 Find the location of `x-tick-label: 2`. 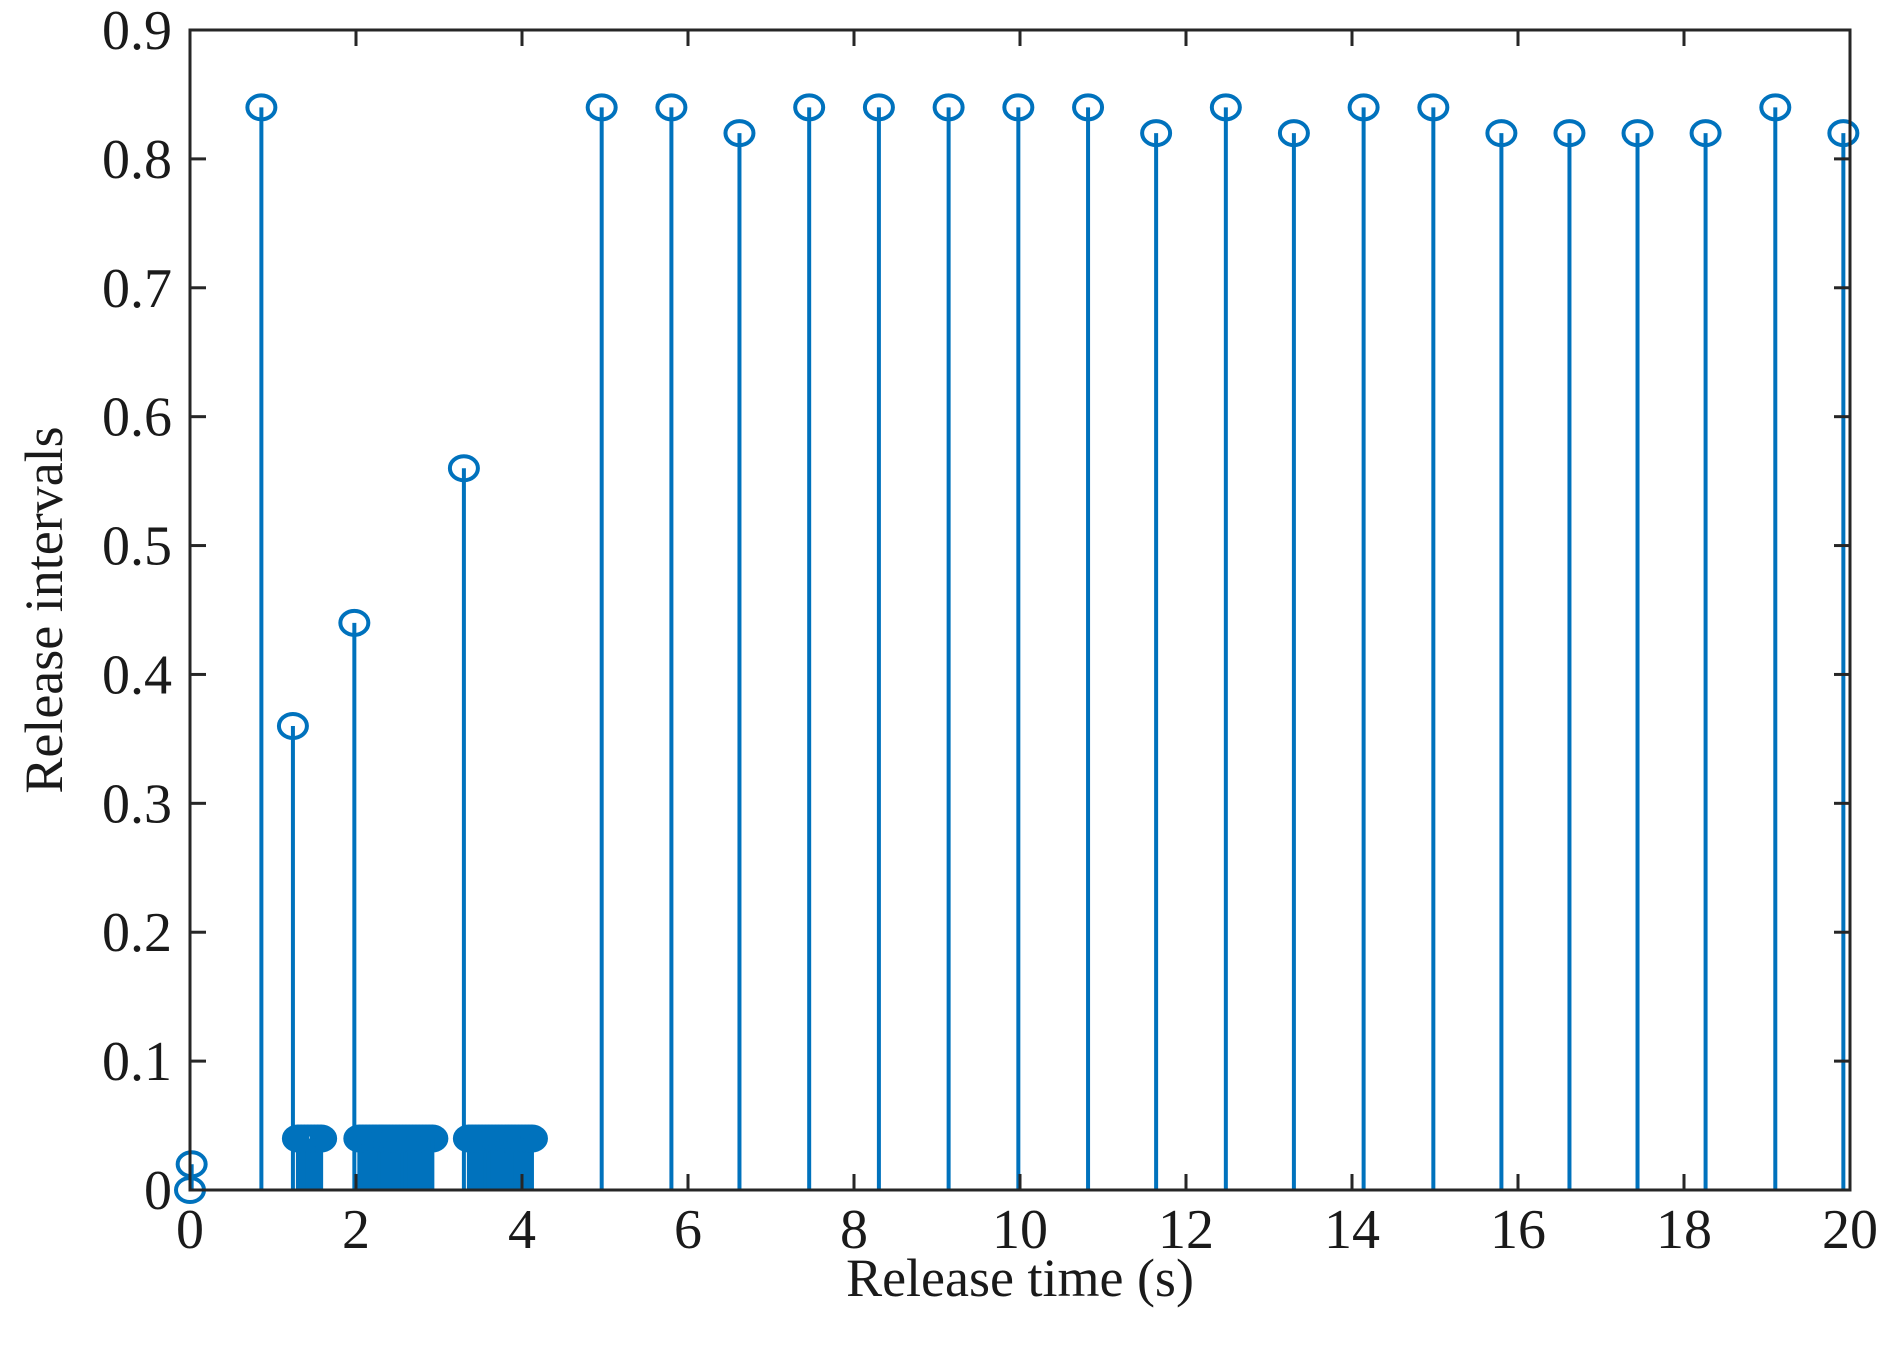

x-tick-label: 2 is located at coordinates (356, 1230).